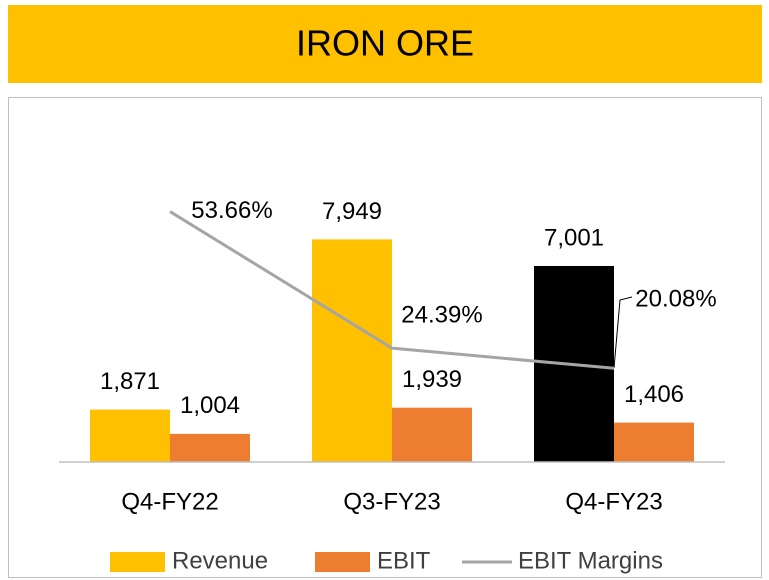  What do you see at coordinates (574, 237) in the screenshot?
I see `data-label: 7,001` at bounding box center [574, 237].